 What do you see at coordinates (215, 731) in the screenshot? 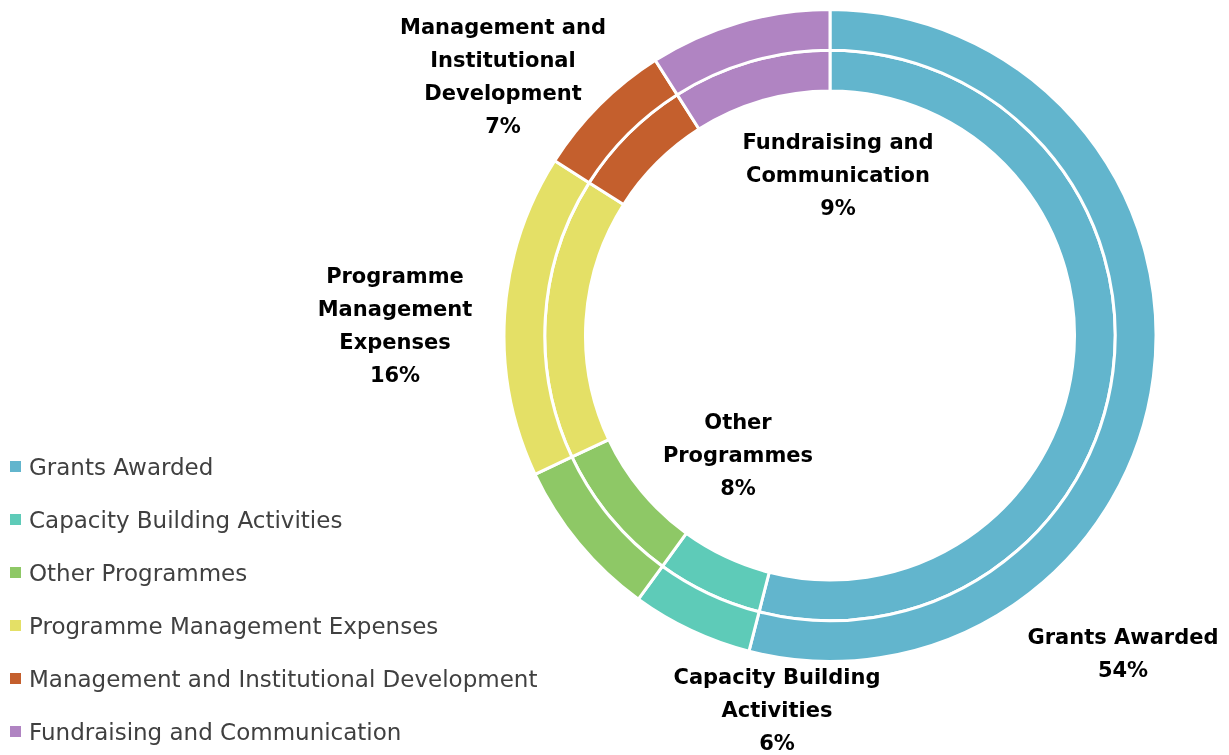
I see `legend-label: Fundraising and Communication` at bounding box center [215, 731].